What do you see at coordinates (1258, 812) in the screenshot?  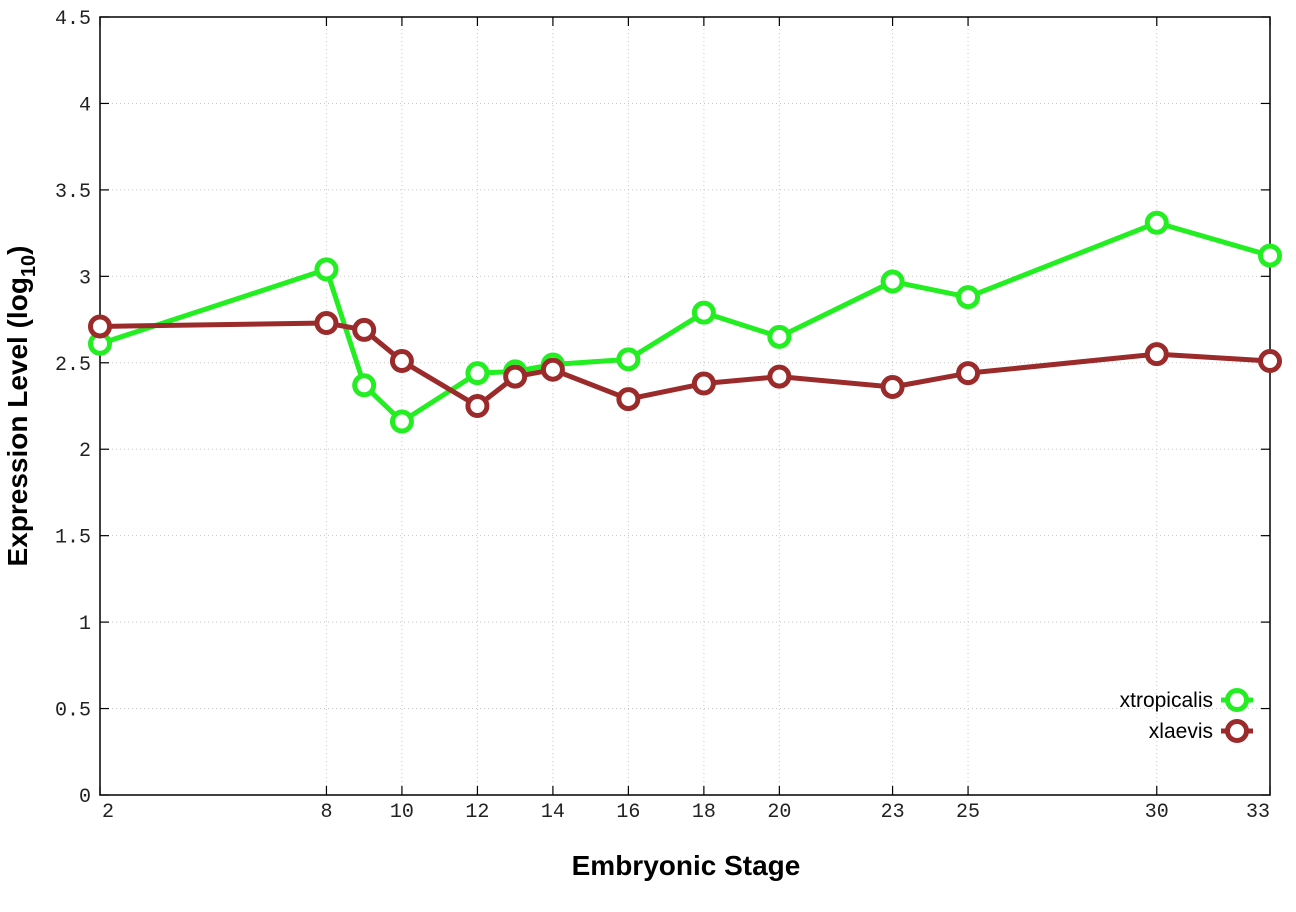 I see `x-tick-label: 33` at bounding box center [1258, 812].